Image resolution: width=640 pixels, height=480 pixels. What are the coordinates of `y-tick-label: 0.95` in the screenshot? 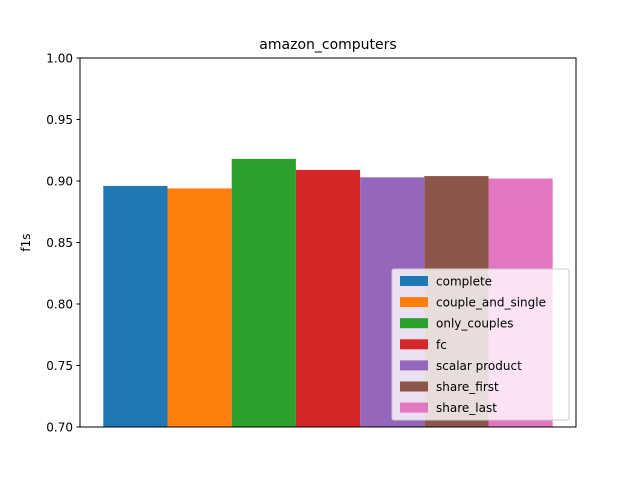 It's located at (59, 120).